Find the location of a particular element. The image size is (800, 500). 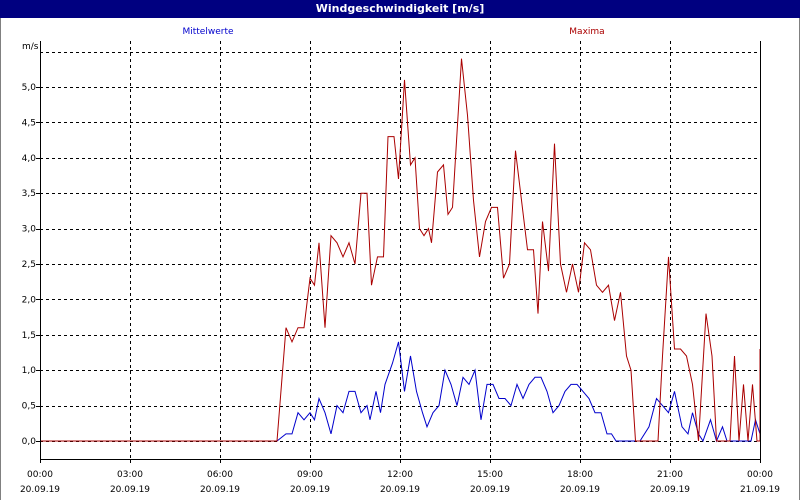

y-tick-label: 2,0 is located at coordinates (29, 300).